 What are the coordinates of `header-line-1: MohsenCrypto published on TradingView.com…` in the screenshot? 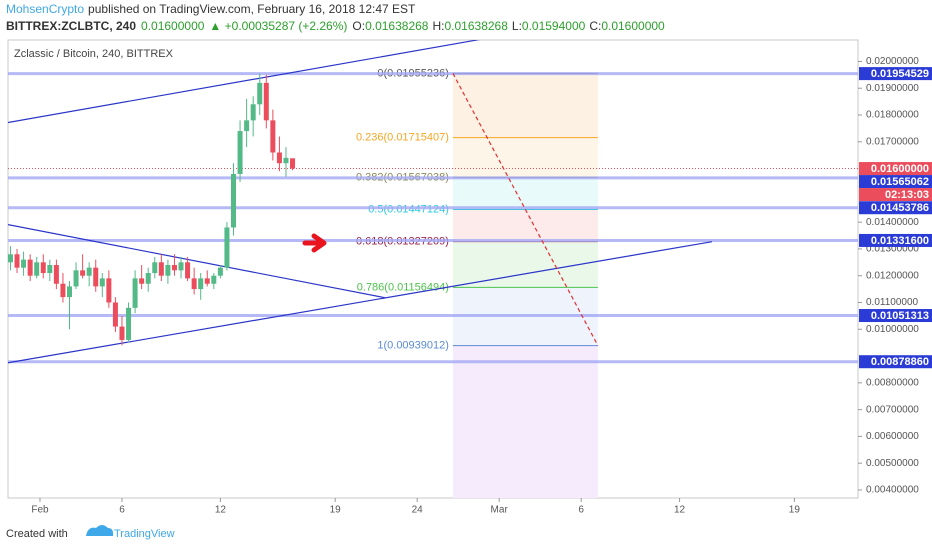 It's located at (211, 9).